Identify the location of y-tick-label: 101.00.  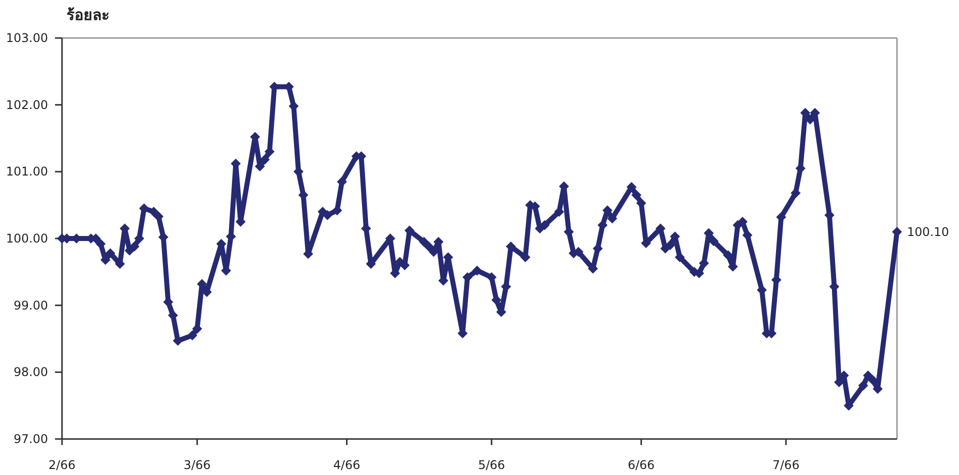
(27, 171).